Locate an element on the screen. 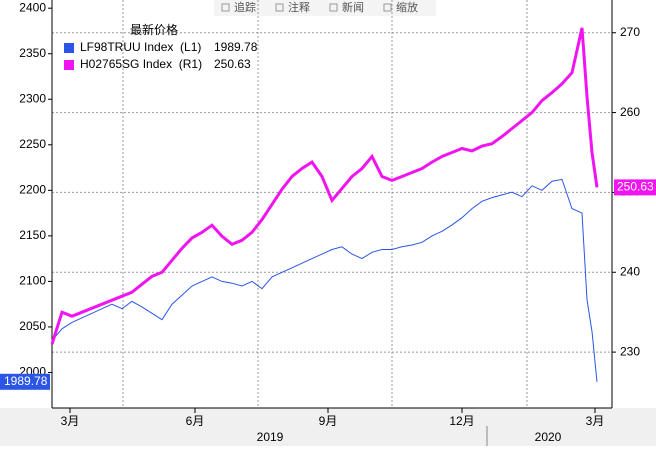 This screenshot has width=656, height=451. legend-entry: LF98TRUU Index (L1) is located at coordinates (140, 47).